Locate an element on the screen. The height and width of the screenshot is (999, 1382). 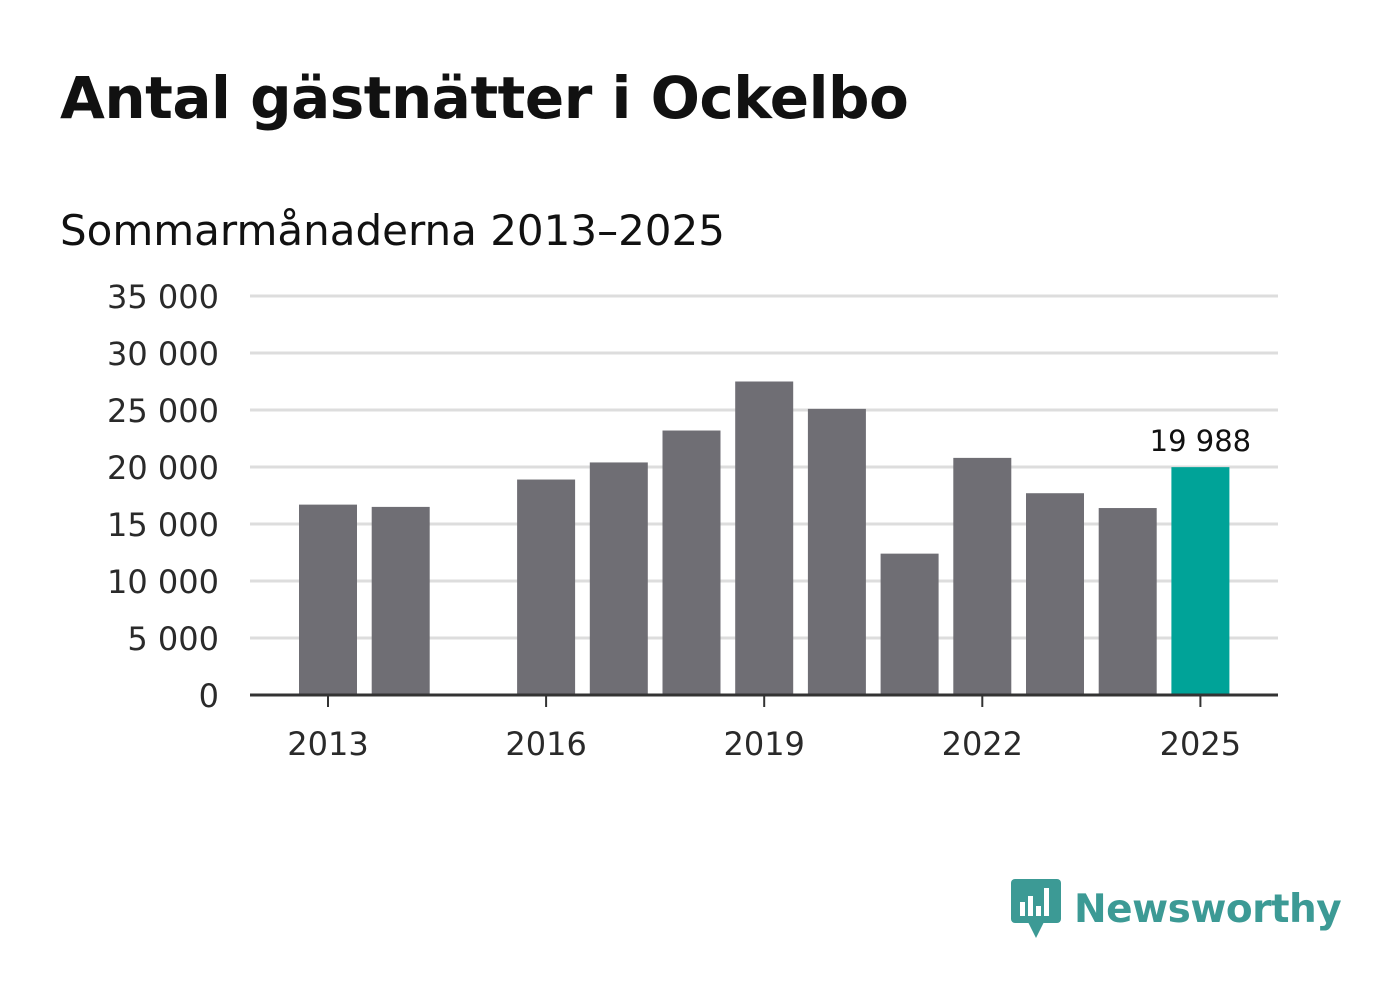
bar-2021 is located at coordinates (909, 624).